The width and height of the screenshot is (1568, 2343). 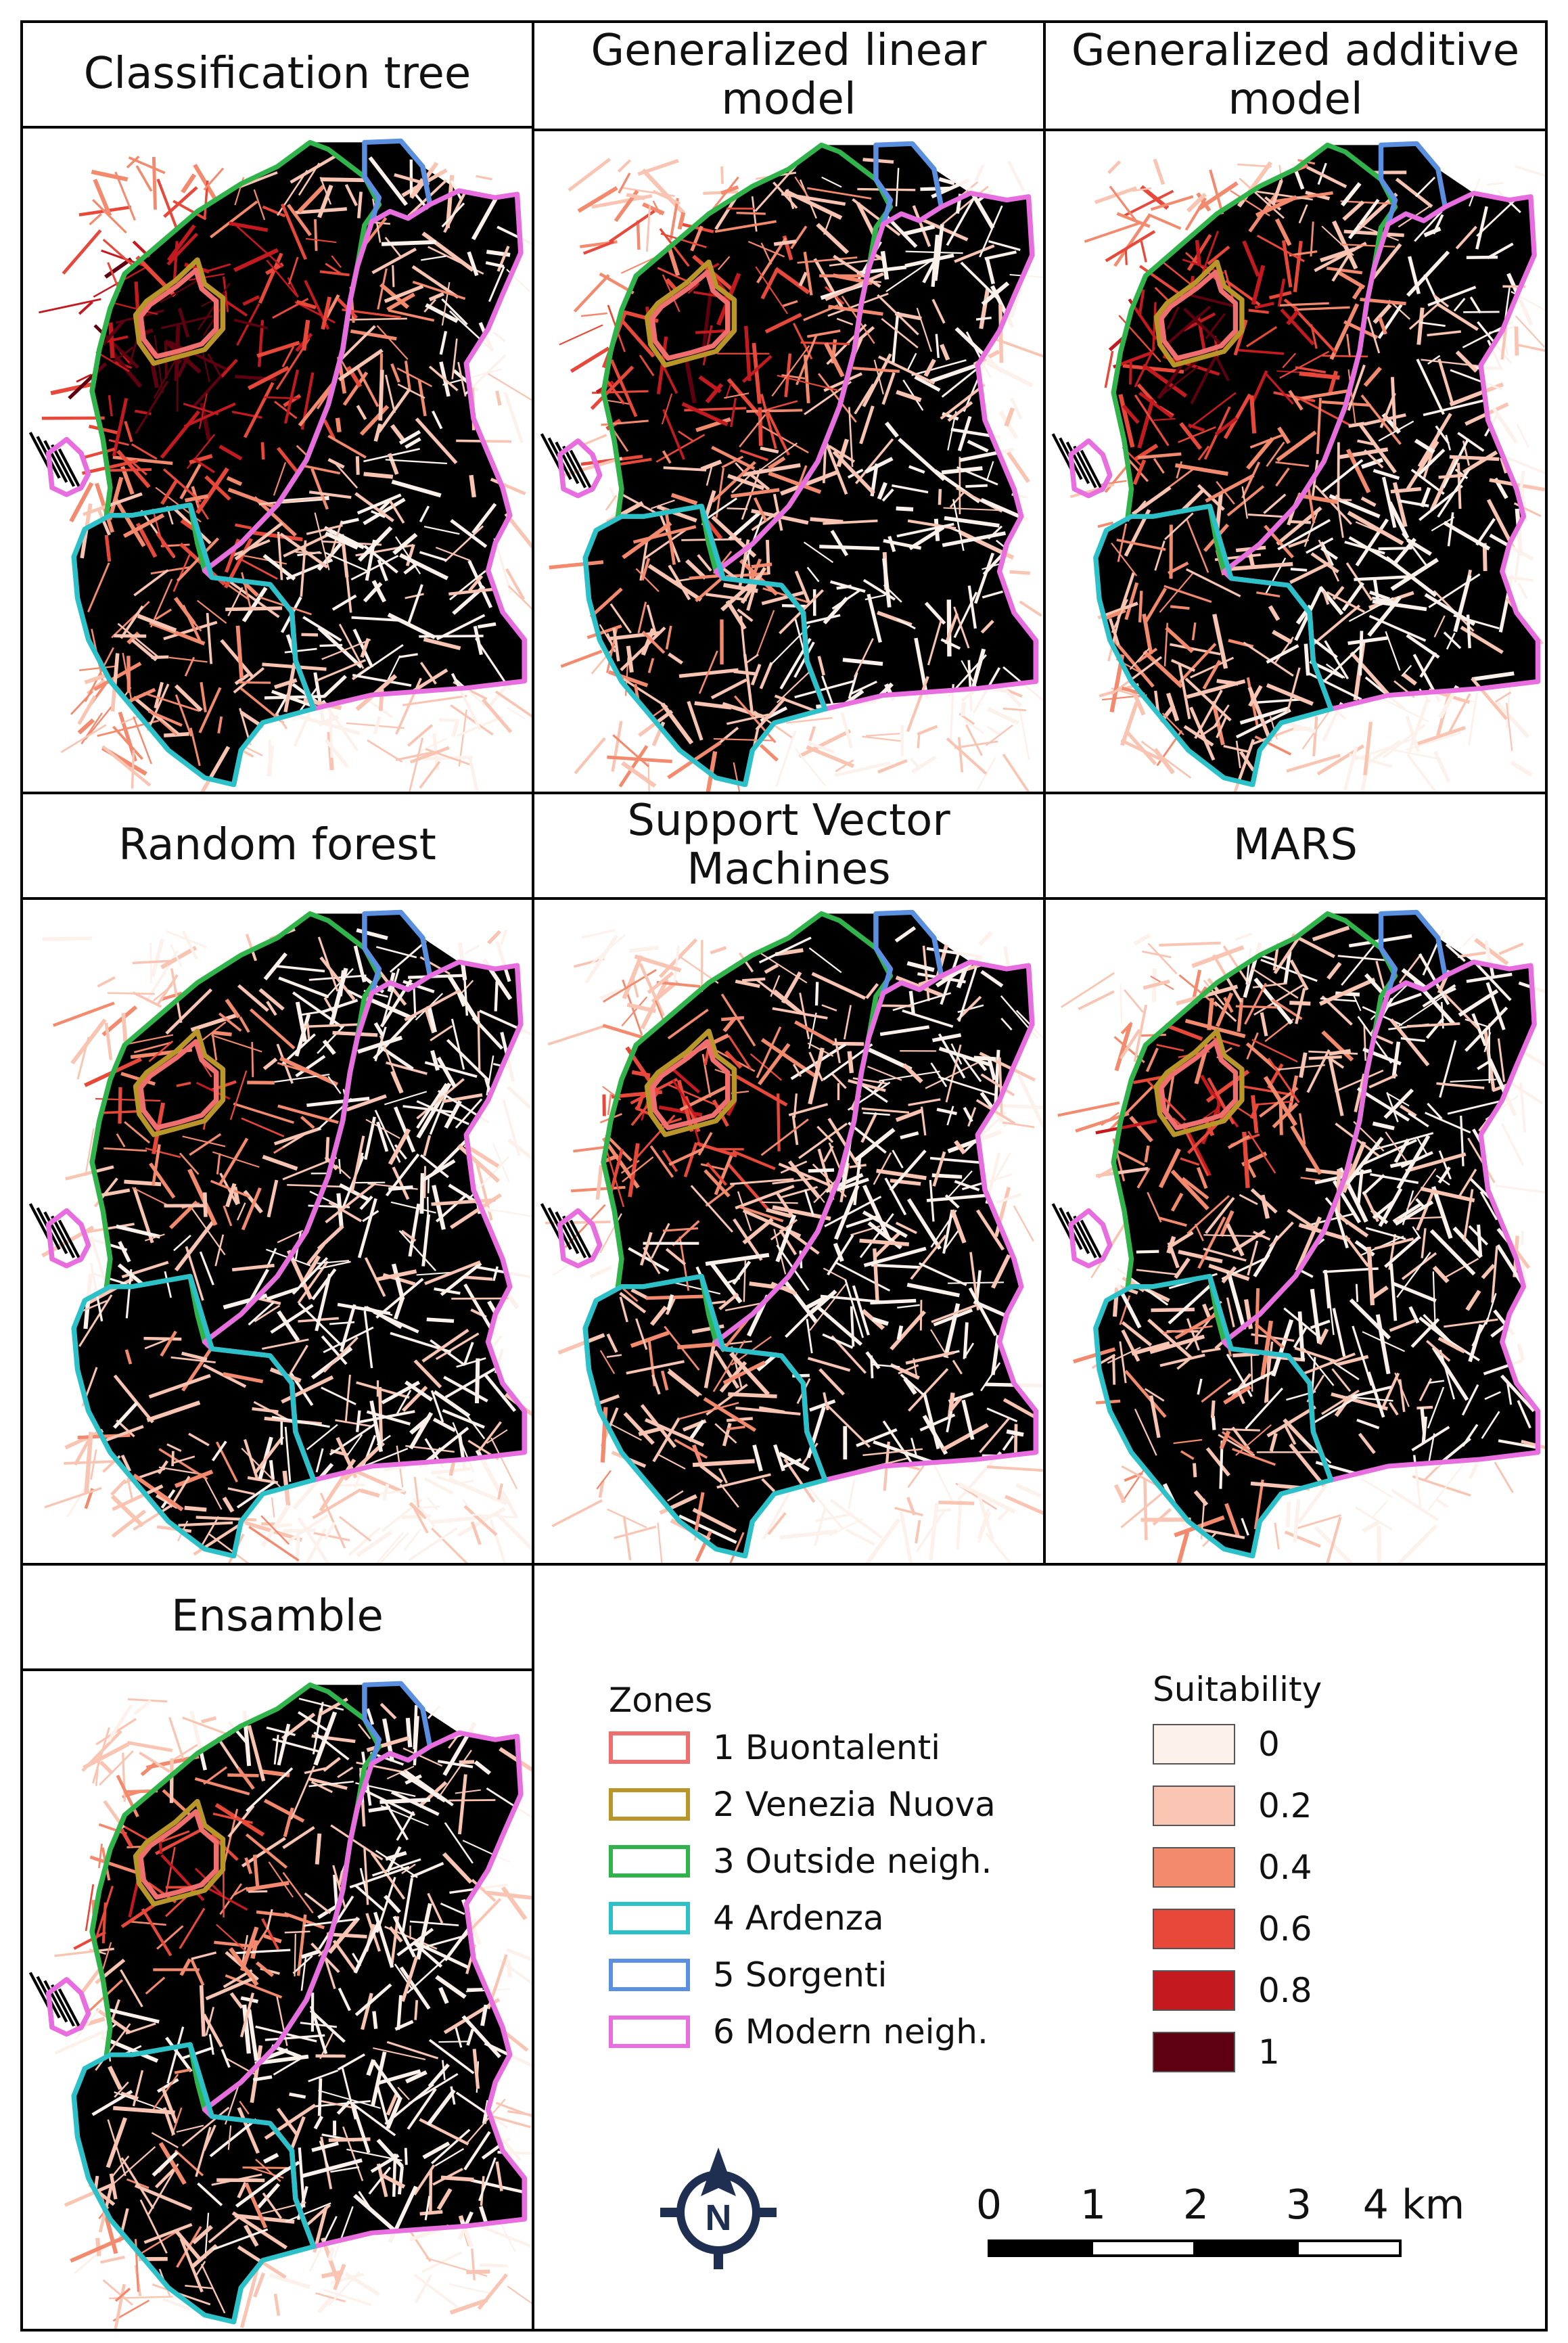 What do you see at coordinates (661, 1700) in the screenshot?
I see `zones-legend-title: Zones` at bounding box center [661, 1700].